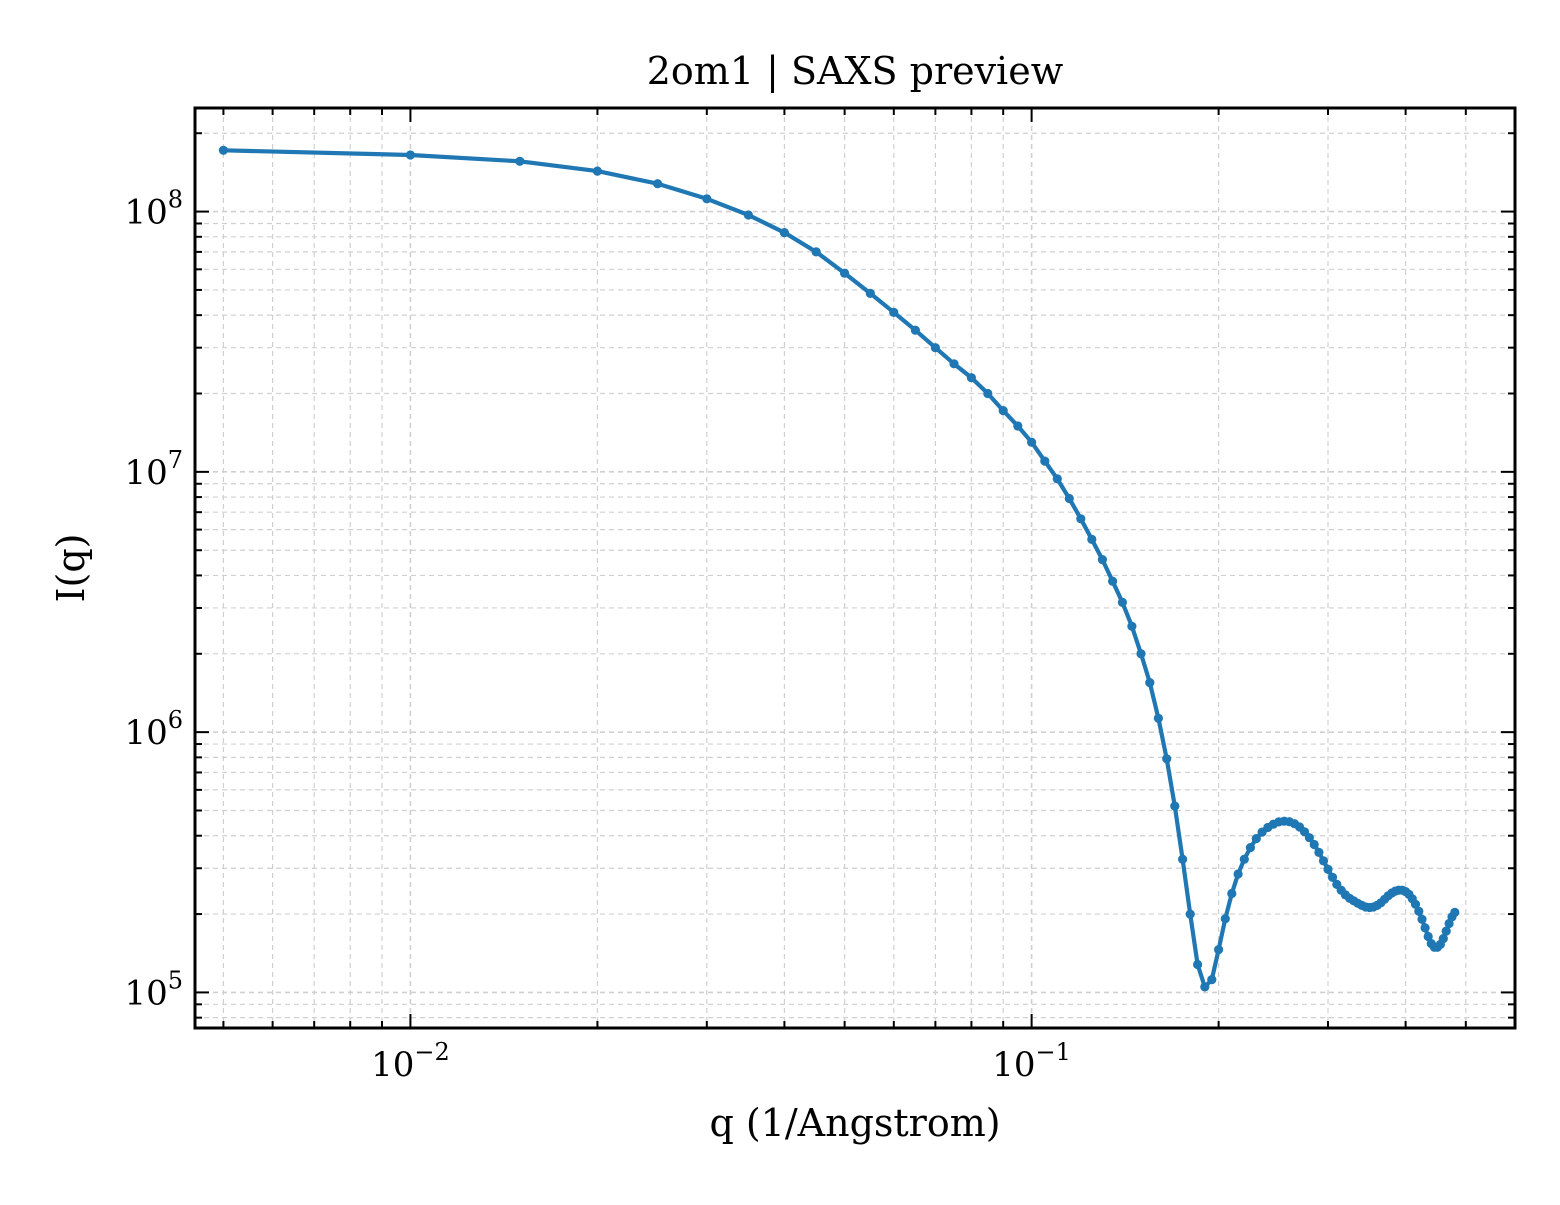  What do you see at coordinates (153, 729) in the screenshot?
I see `y-tick-label: 10⁶` at bounding box center [153, 729].